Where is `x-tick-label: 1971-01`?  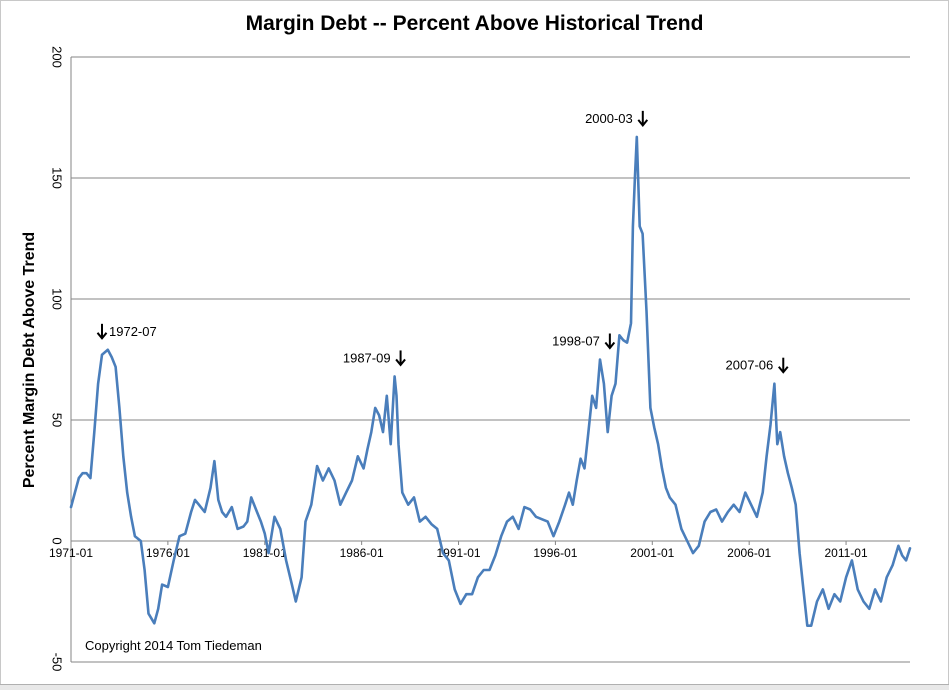 x-tick-label: 1971-01 is located at coordinates (71, 553).